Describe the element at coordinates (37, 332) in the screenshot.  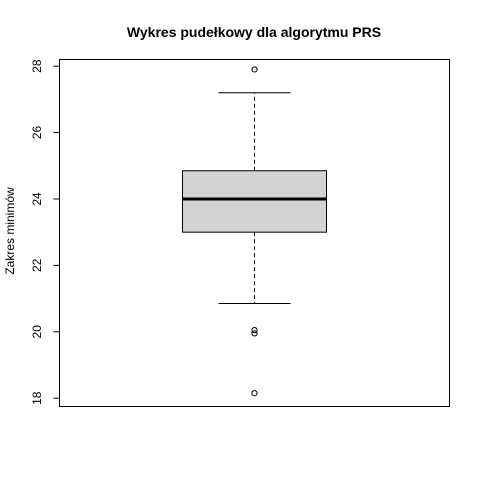
I see `y-tick-label: 20` at that location.